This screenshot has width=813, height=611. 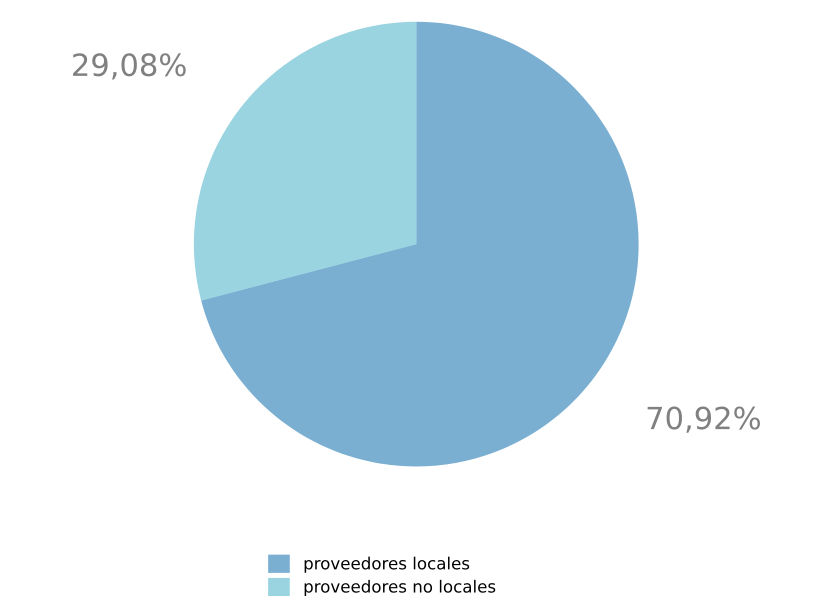 I want to click on pie-slice, so click(x=305, y=161).